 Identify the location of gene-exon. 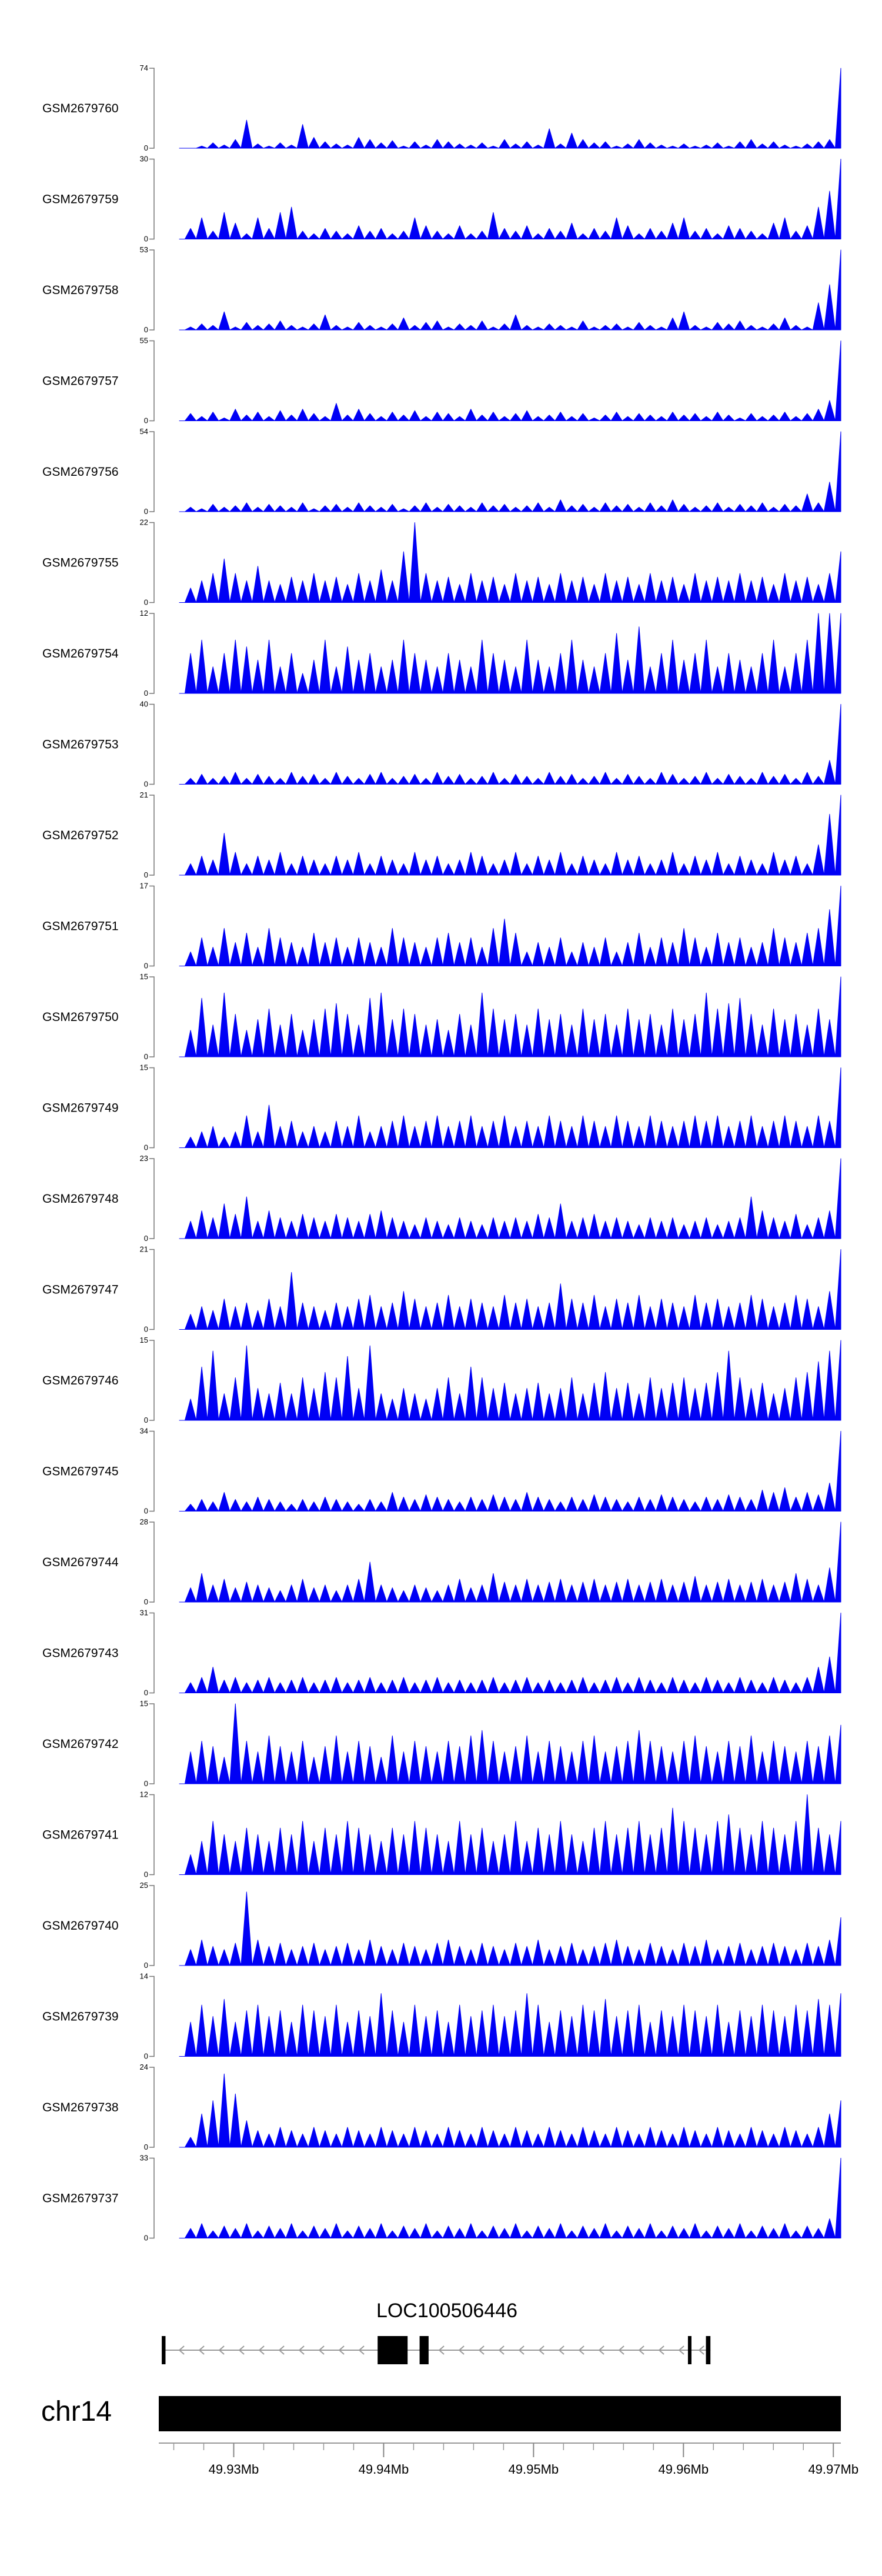
(689, 2350).